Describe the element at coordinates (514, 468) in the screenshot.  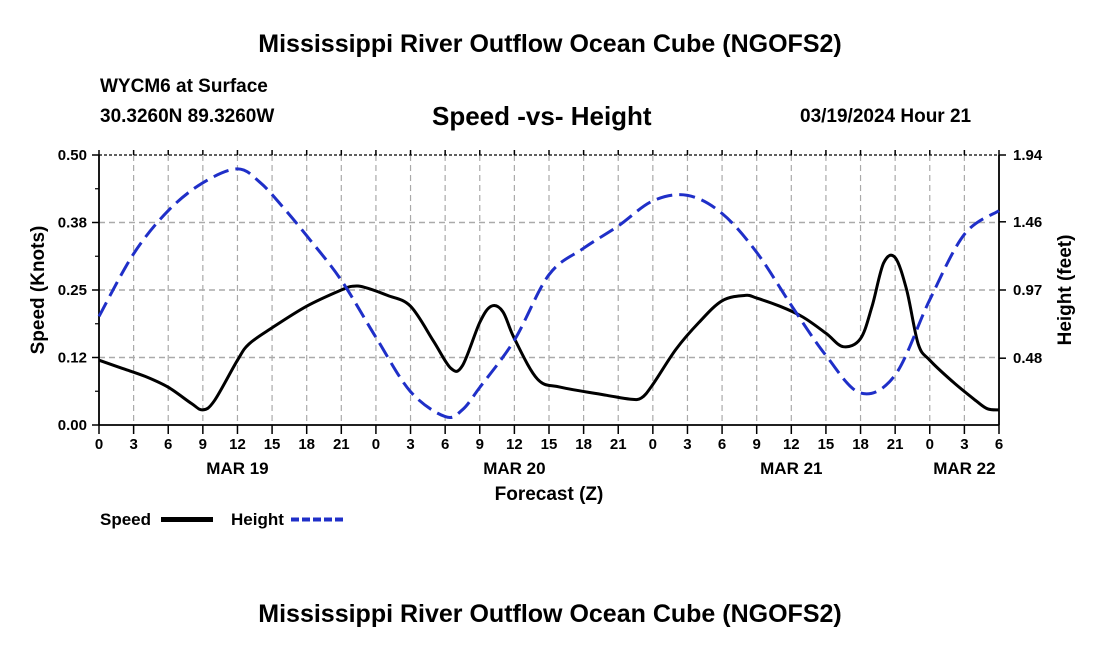
I see `x-date-label: MAR 20` at that location.